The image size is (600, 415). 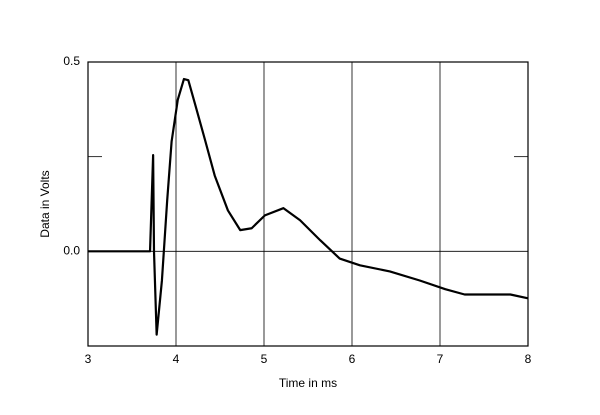 What do you see at coordinates (45, 203) in the screenshot?
I see `y-axis-label: Data in Volts` at bounding box center [45, 203].